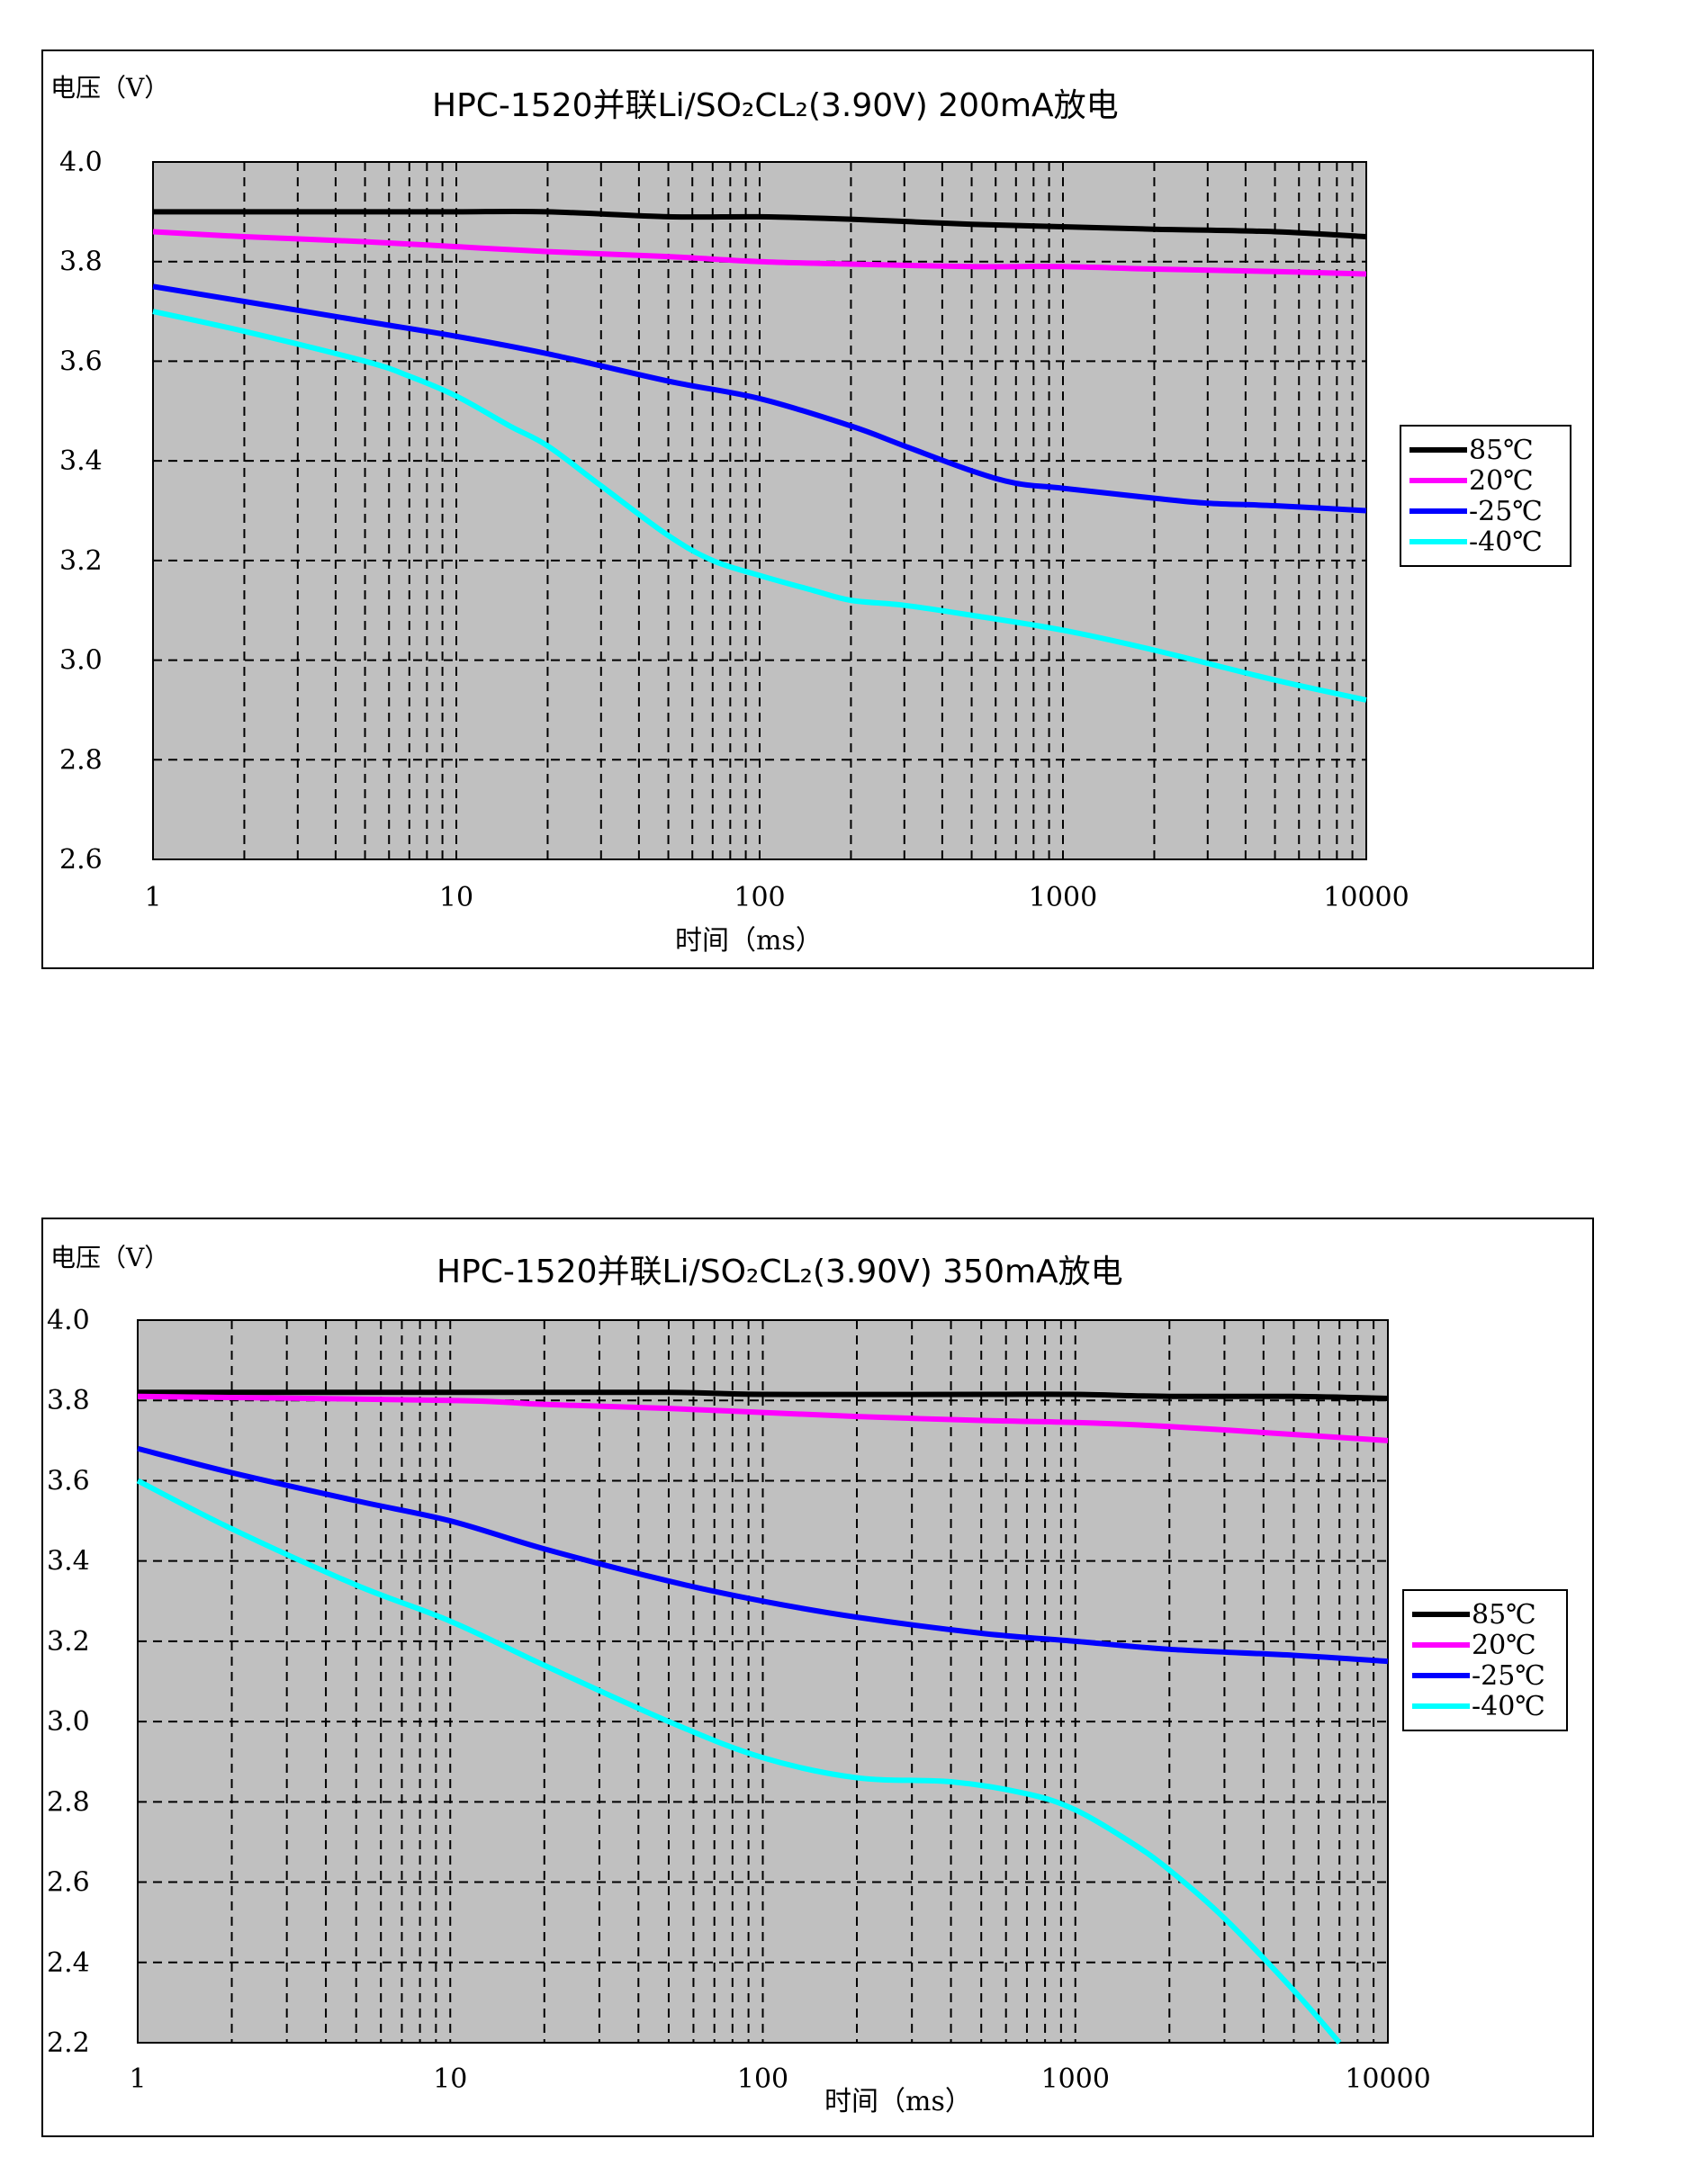 The height and width of the screenshot is (2184, 1684). I want to click on chart-title: HPC-1520并联Li/SO₂CL₂(3.90V) 350mA放电, so click(780, 1272).